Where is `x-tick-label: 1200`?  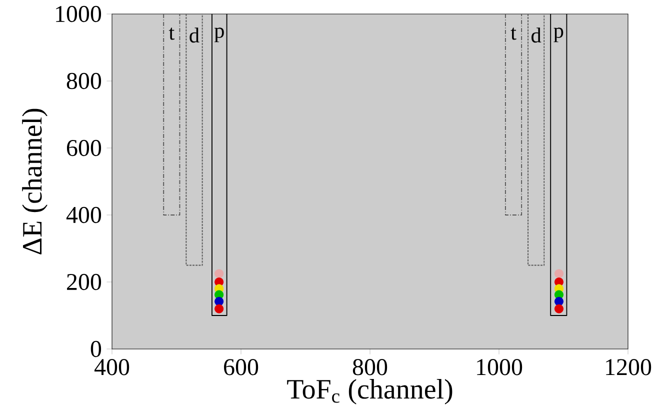
x-tick-label: 1200 is located at coordinates (629, 367).